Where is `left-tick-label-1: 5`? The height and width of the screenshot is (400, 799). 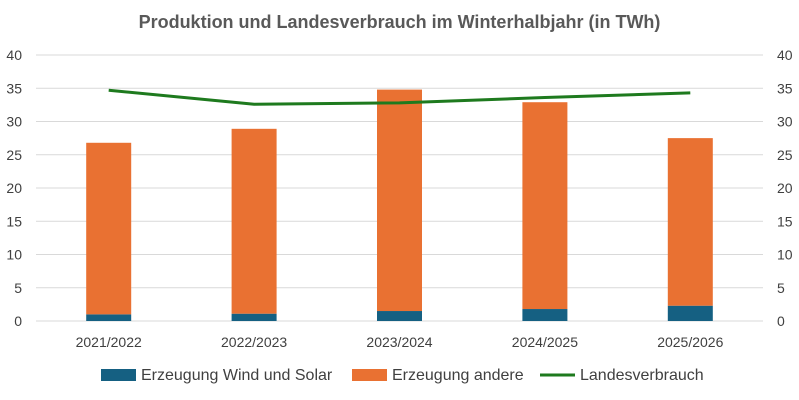 left-tick-label-1: 5 is located at coordinates (18, 288).